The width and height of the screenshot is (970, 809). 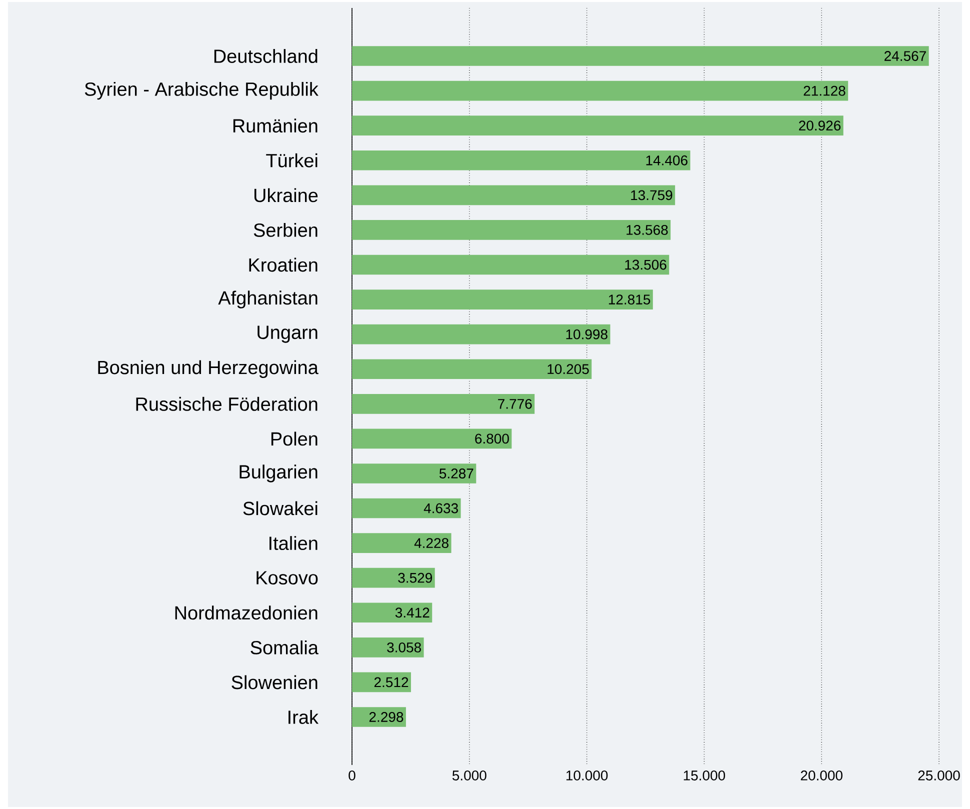 I want to click on y-tick-label: Serbien, so click(x=286, y=229).